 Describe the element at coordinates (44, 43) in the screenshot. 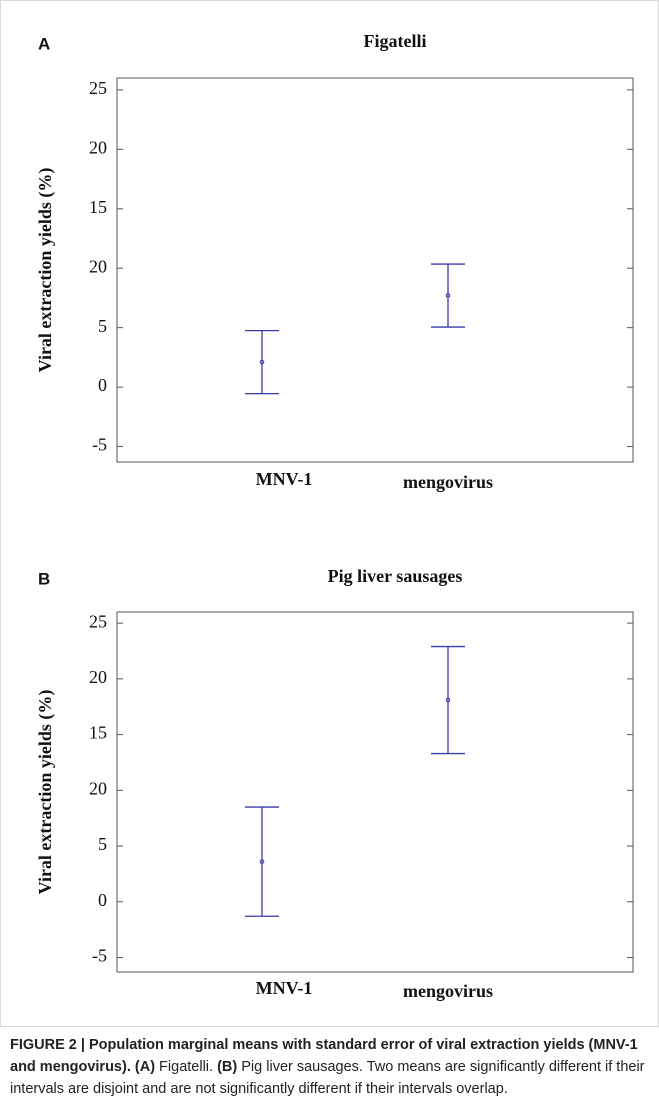

I see `panel-label: A` at that location.